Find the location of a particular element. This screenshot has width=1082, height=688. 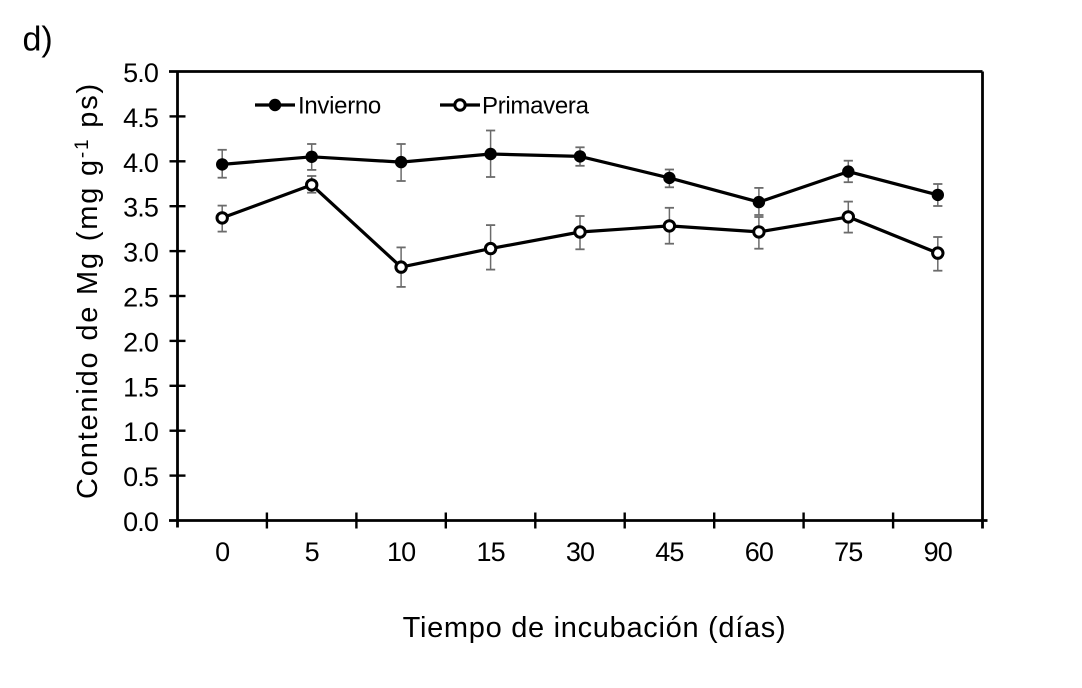

svg-text: 4.0 is located at coordinates (140, 163).